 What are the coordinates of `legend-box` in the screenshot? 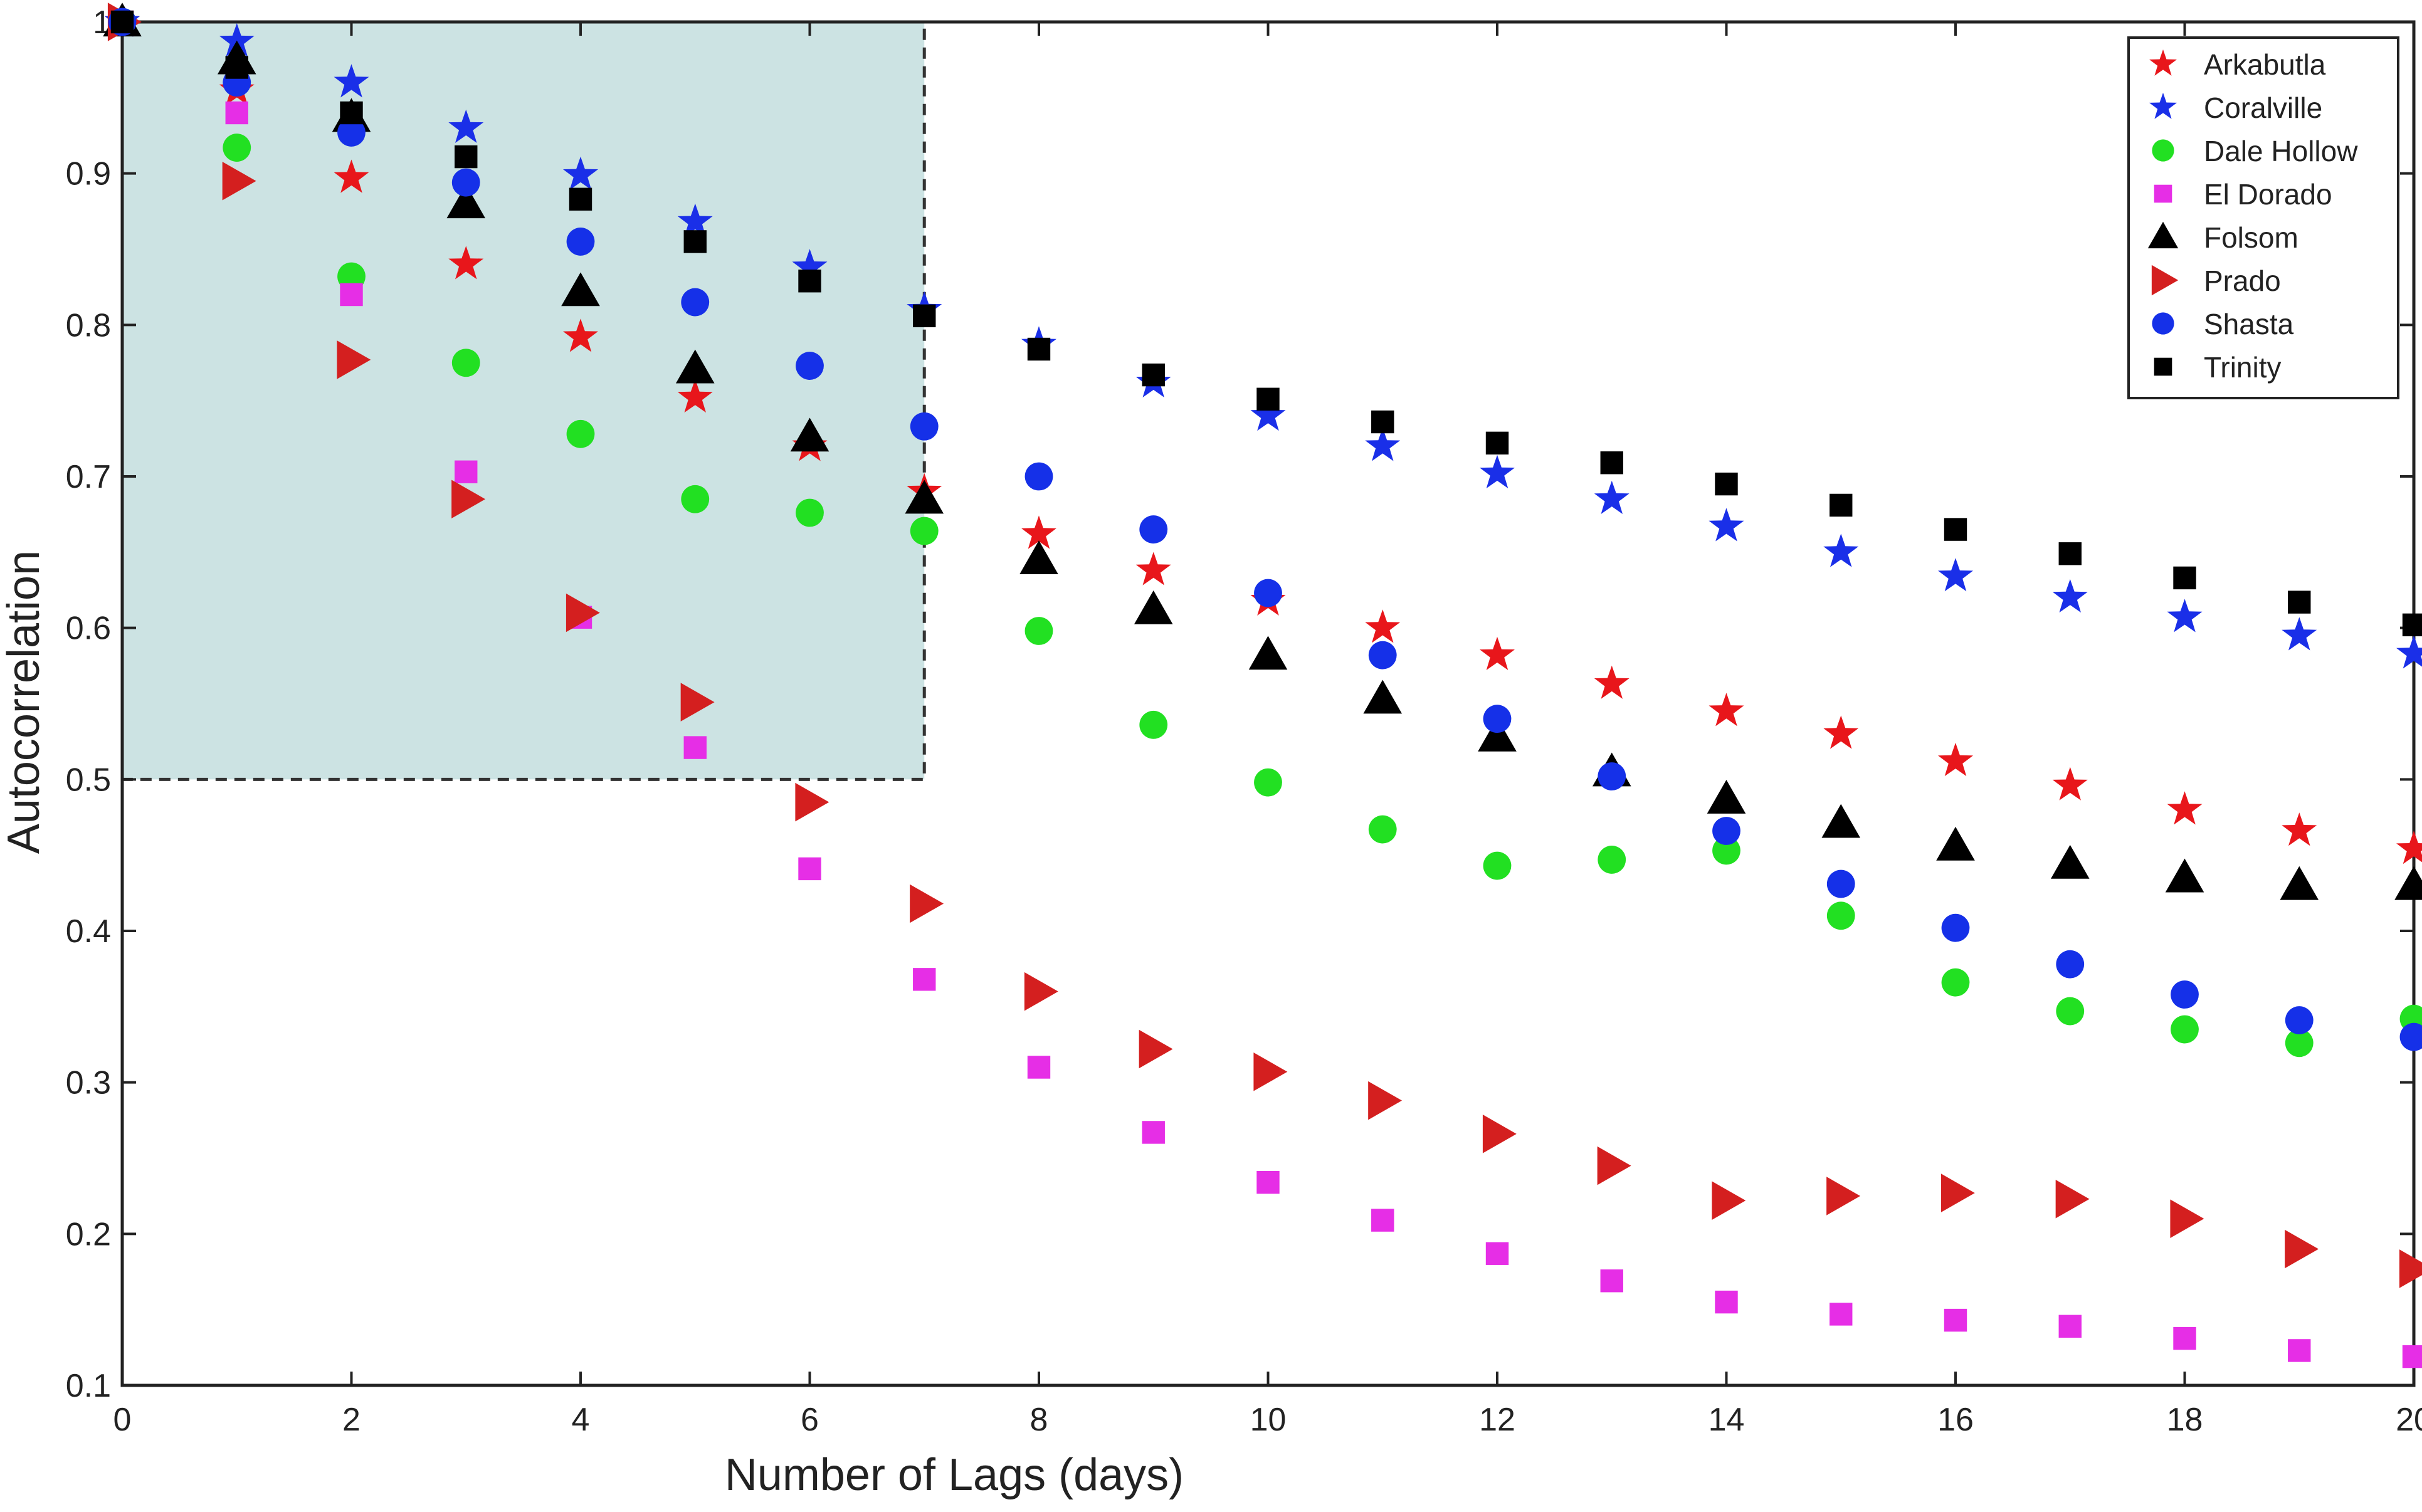 It's located at (2263, 218).